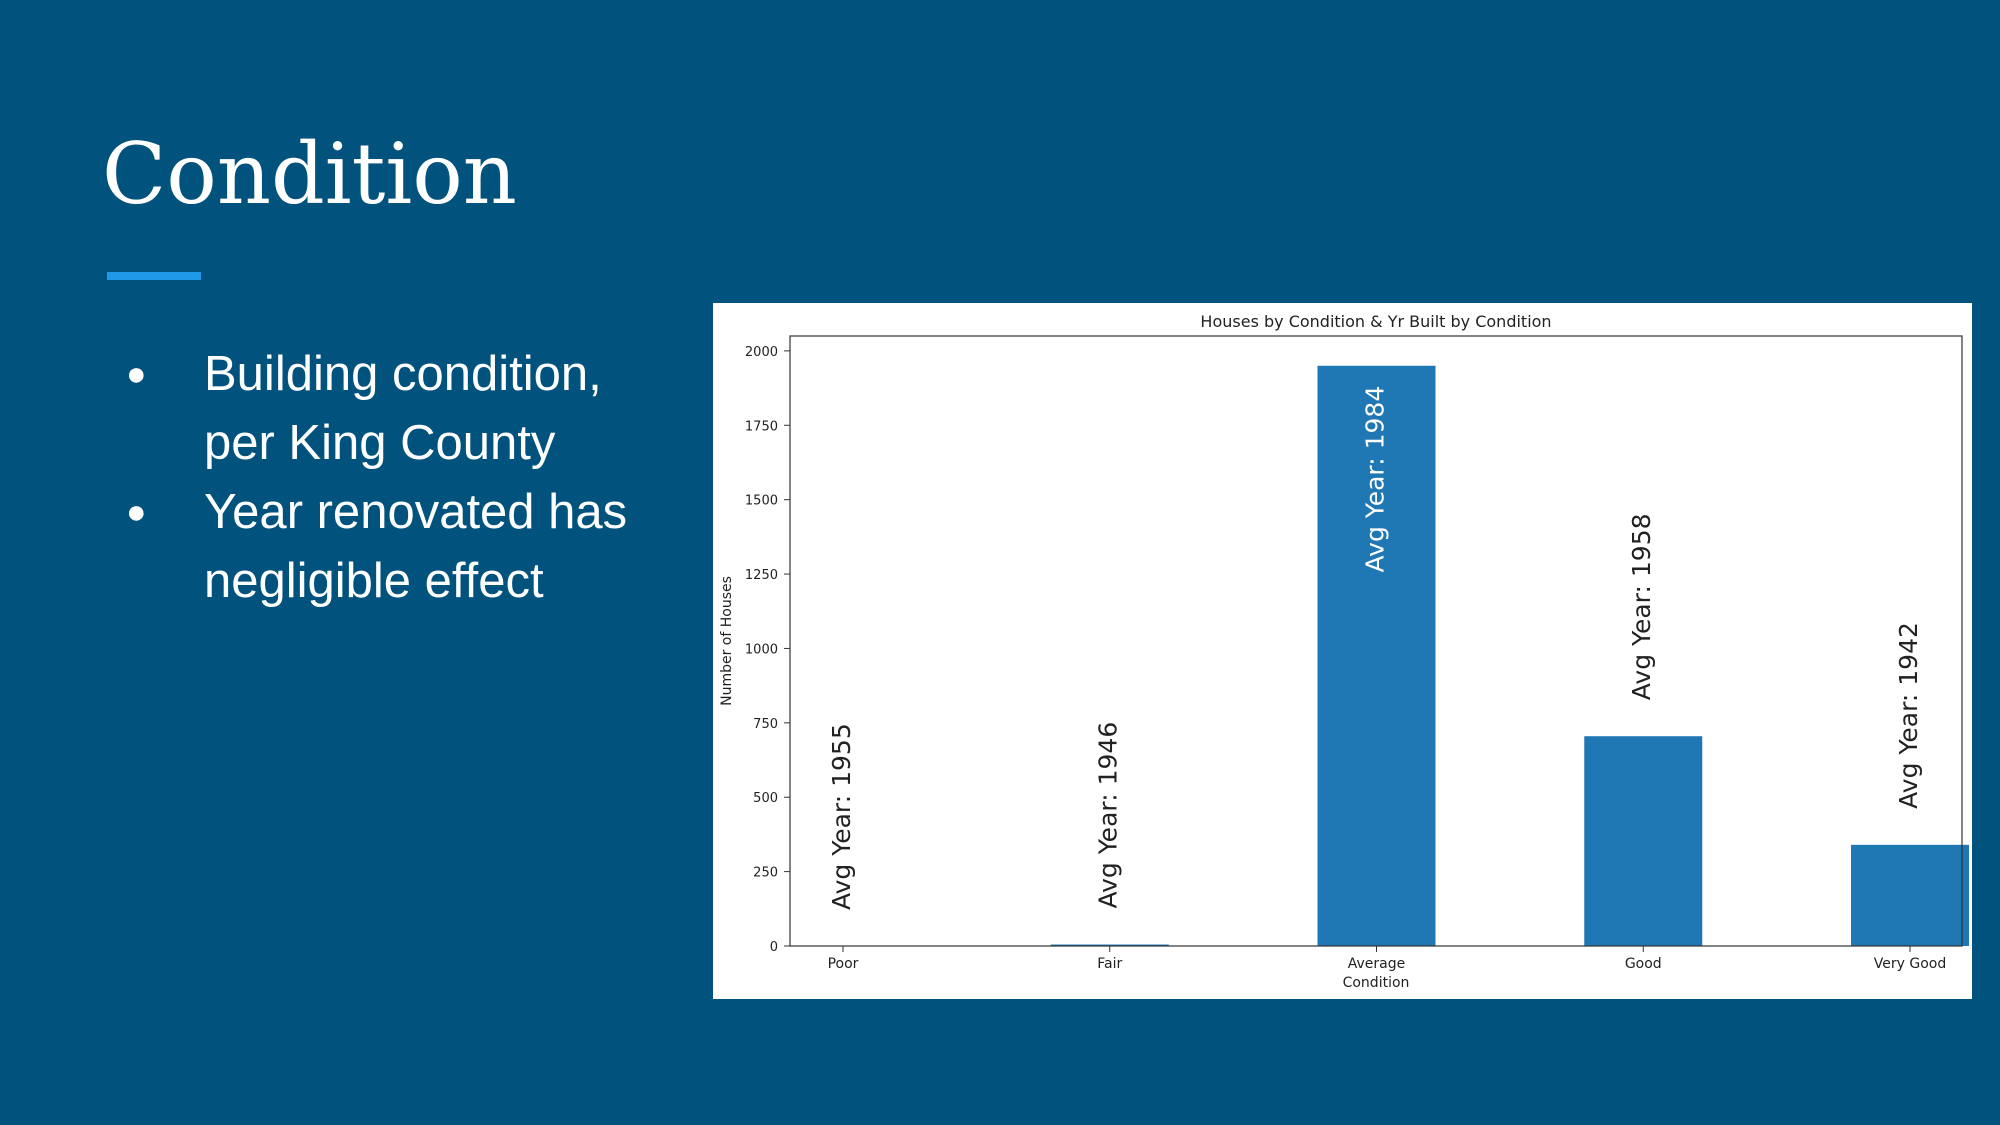 This screenshot has width=2000, height=1125. Describe the element at coordinates (1108, 815) in the screenshot. I see `bar-annotation: Avg Year: 1946` at that location.